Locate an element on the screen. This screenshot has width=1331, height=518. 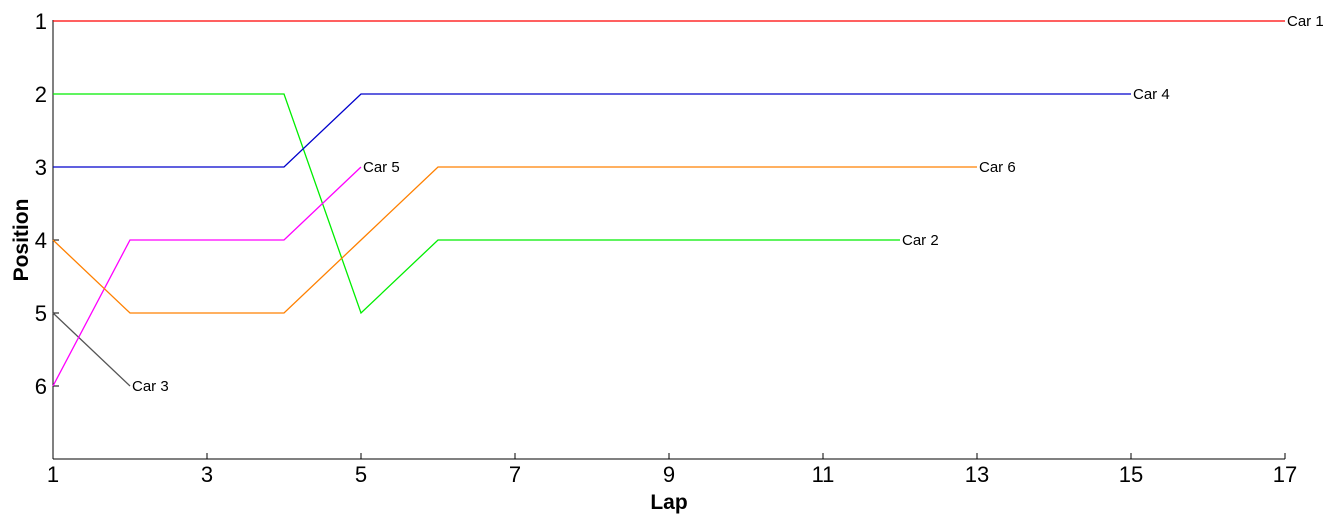
series-label-car-1: Car 1 is located at coordinates (1305, 21).